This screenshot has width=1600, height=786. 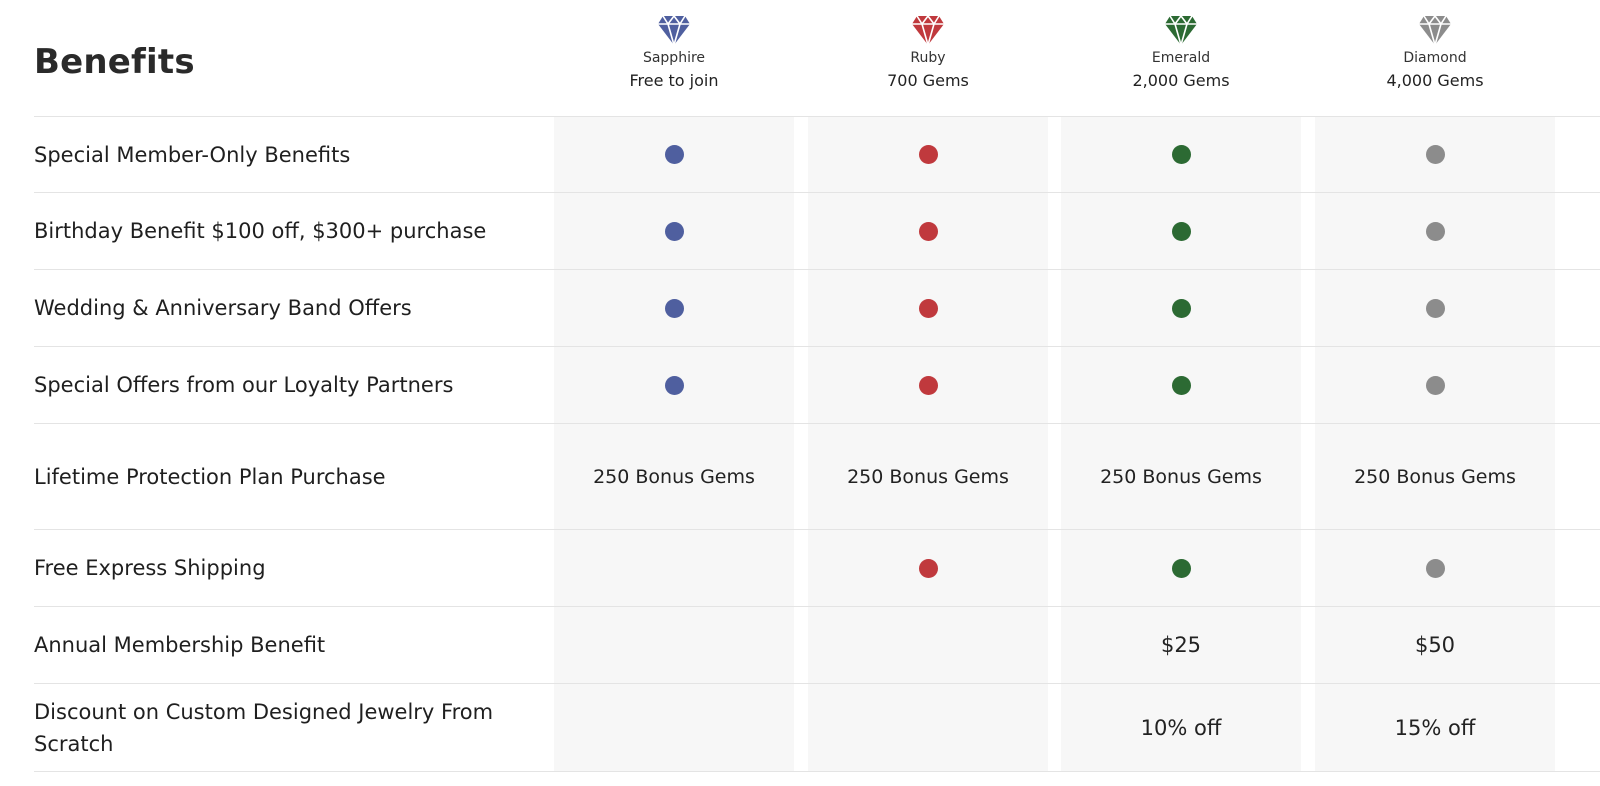 What do you see at coordinates (1435, 30) in the screenshot?
I see `diamond-gem-icon` at bounding box center [1435, 30].